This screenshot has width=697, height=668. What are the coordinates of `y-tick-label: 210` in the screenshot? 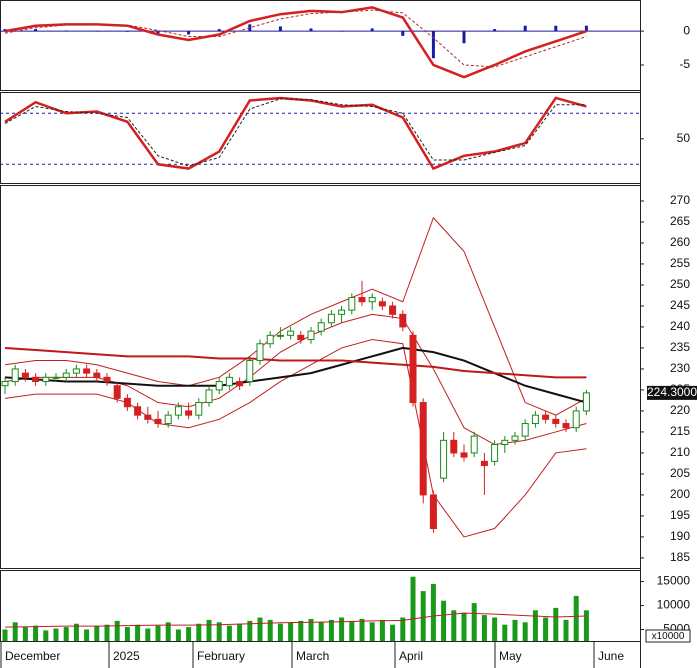 It's located at (680, 452).